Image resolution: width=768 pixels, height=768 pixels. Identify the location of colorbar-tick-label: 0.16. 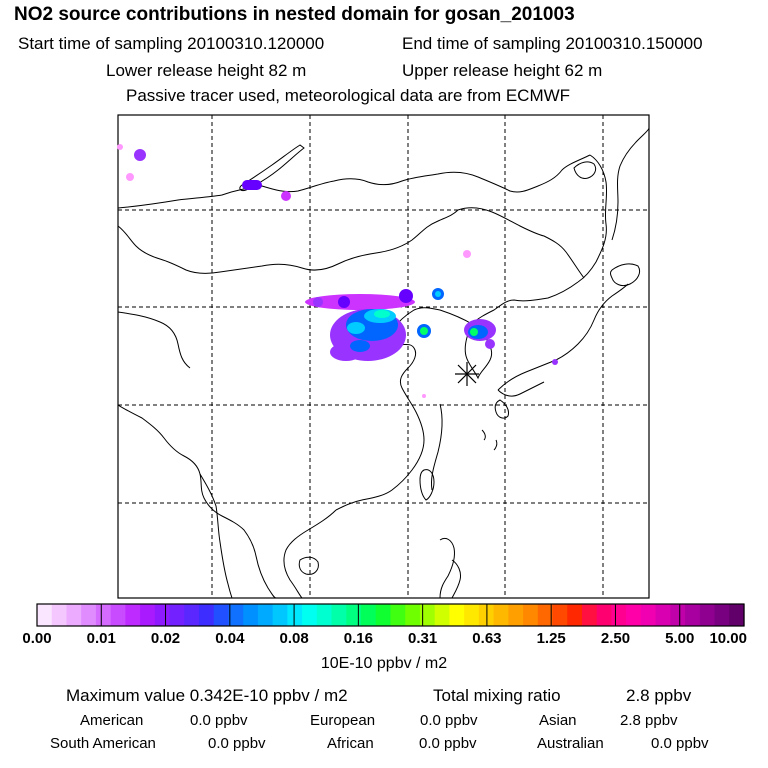
(358, 638).